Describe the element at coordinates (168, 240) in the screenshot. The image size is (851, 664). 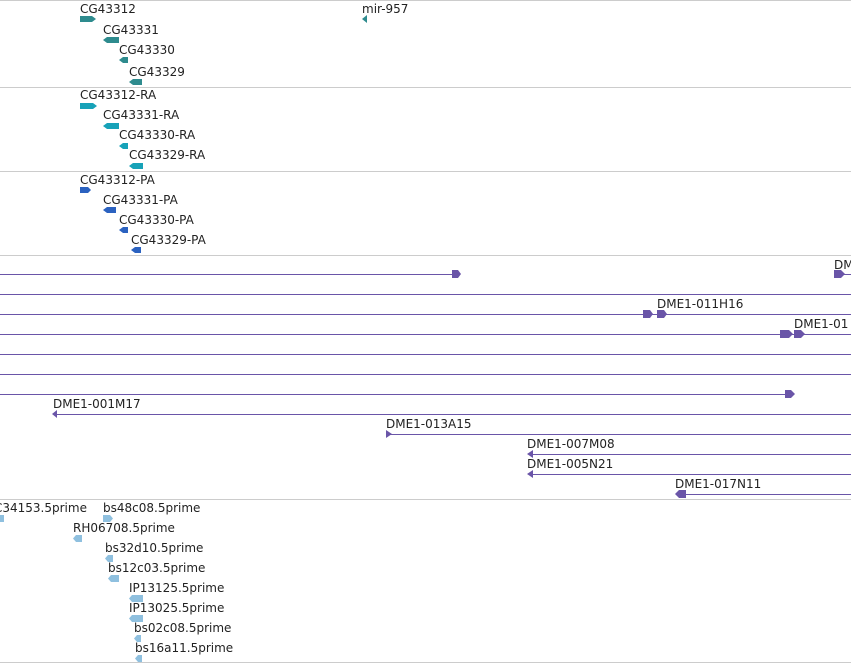
I see `protein-label: CG43329-PA` at that location.